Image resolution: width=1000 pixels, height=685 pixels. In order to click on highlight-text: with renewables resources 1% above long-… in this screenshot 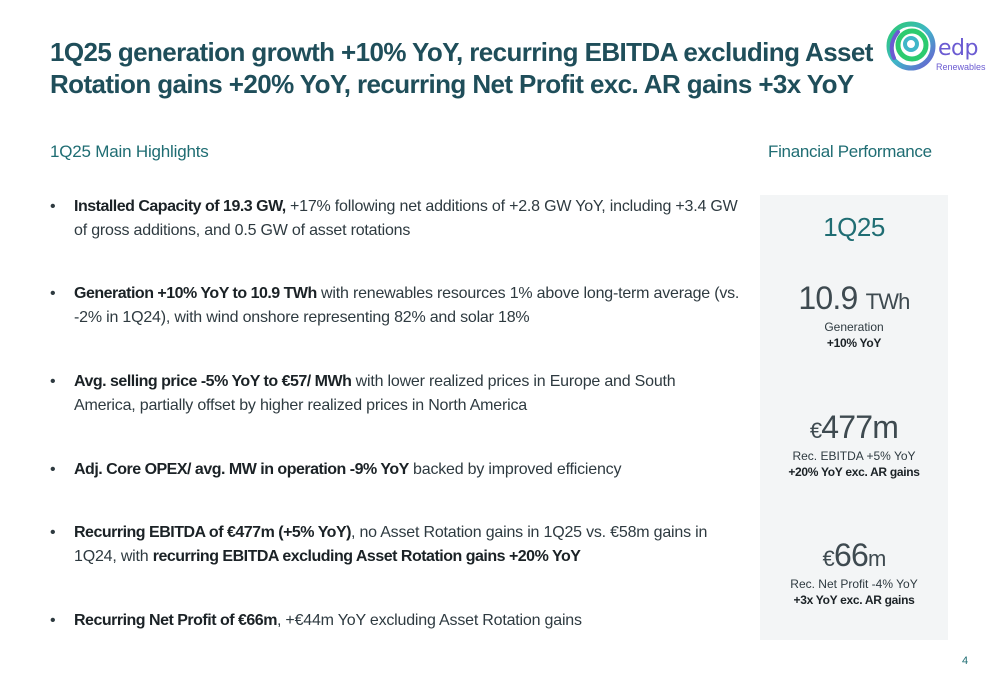, I will do `click(407, 305)`.